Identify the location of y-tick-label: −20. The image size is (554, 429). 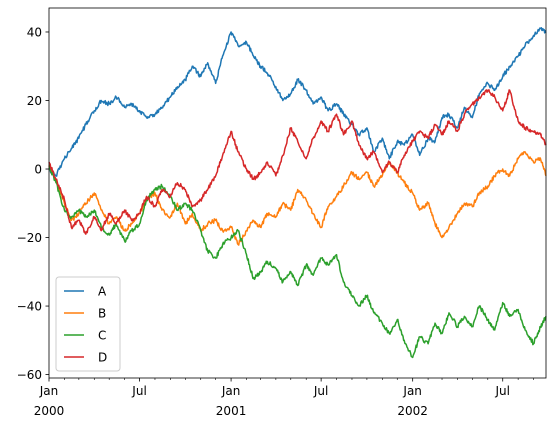
(29, 238).